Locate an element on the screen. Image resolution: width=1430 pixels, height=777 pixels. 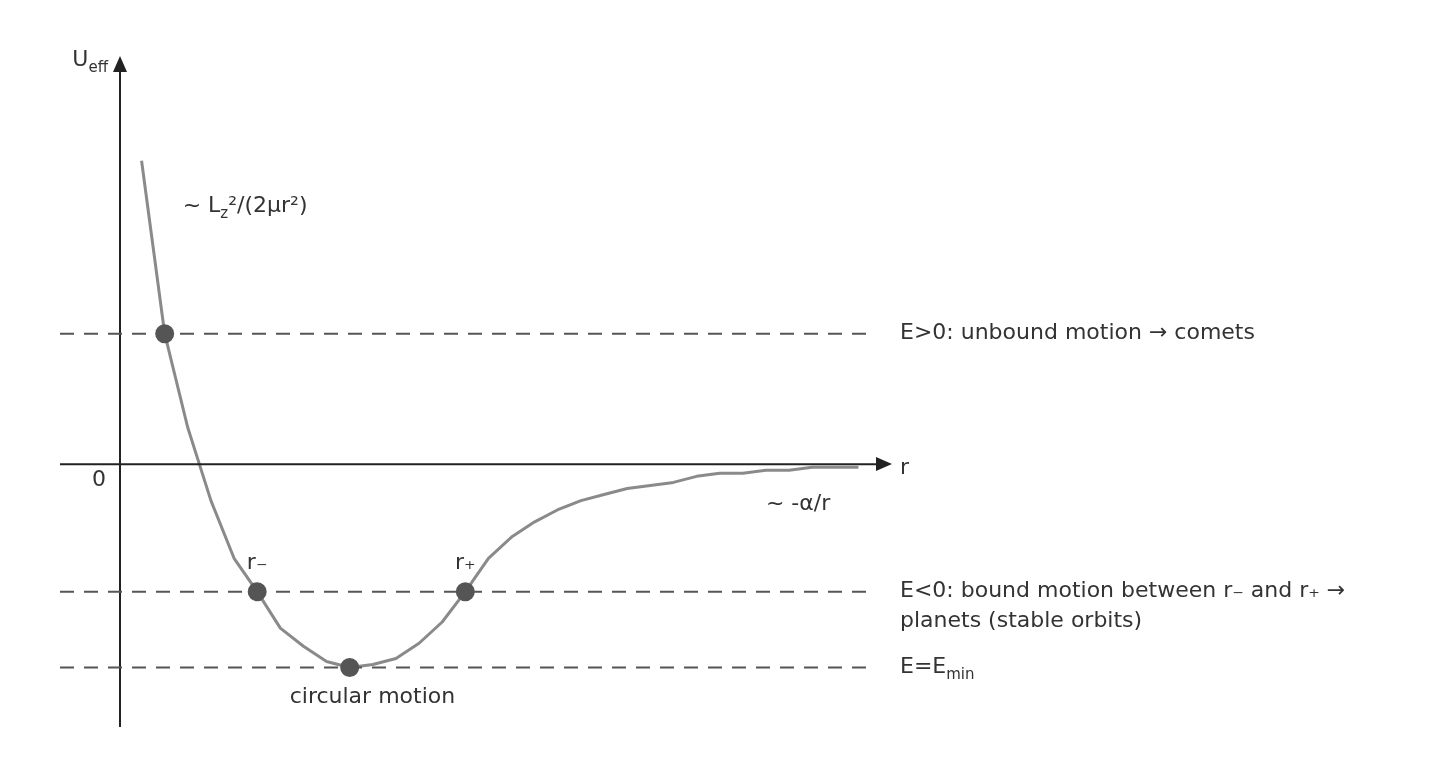
ref-line-label: E>0: unbound motion → comets is located at coordinates (1077, 332).